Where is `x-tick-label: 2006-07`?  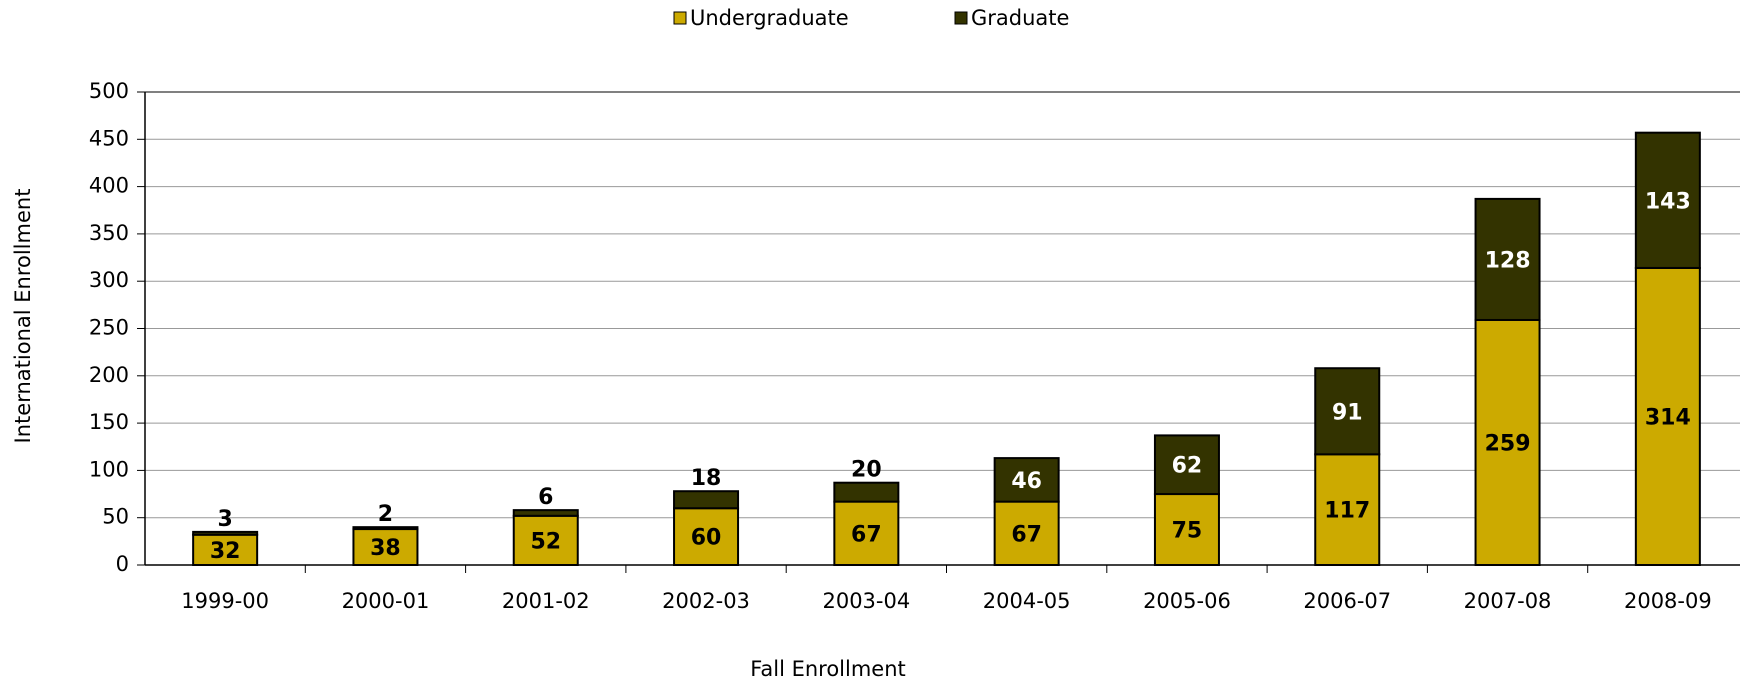 x-tick-label: 2006-07 is located at coordinates (1347, 601).